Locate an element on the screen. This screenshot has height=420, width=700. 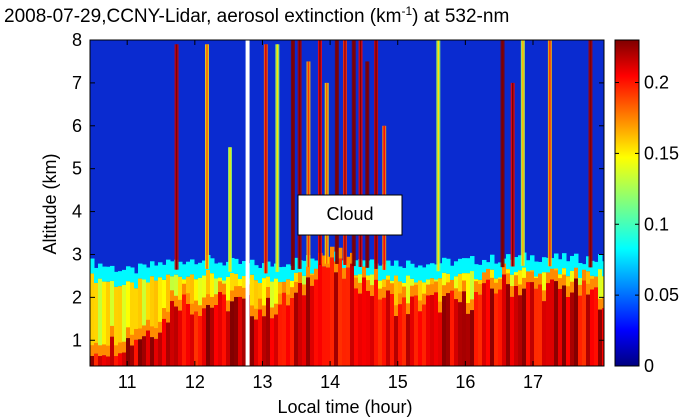
colorbar-ticks: 0 0.05 0.1 0.15 0.2 is located at coordinates (647, 224).